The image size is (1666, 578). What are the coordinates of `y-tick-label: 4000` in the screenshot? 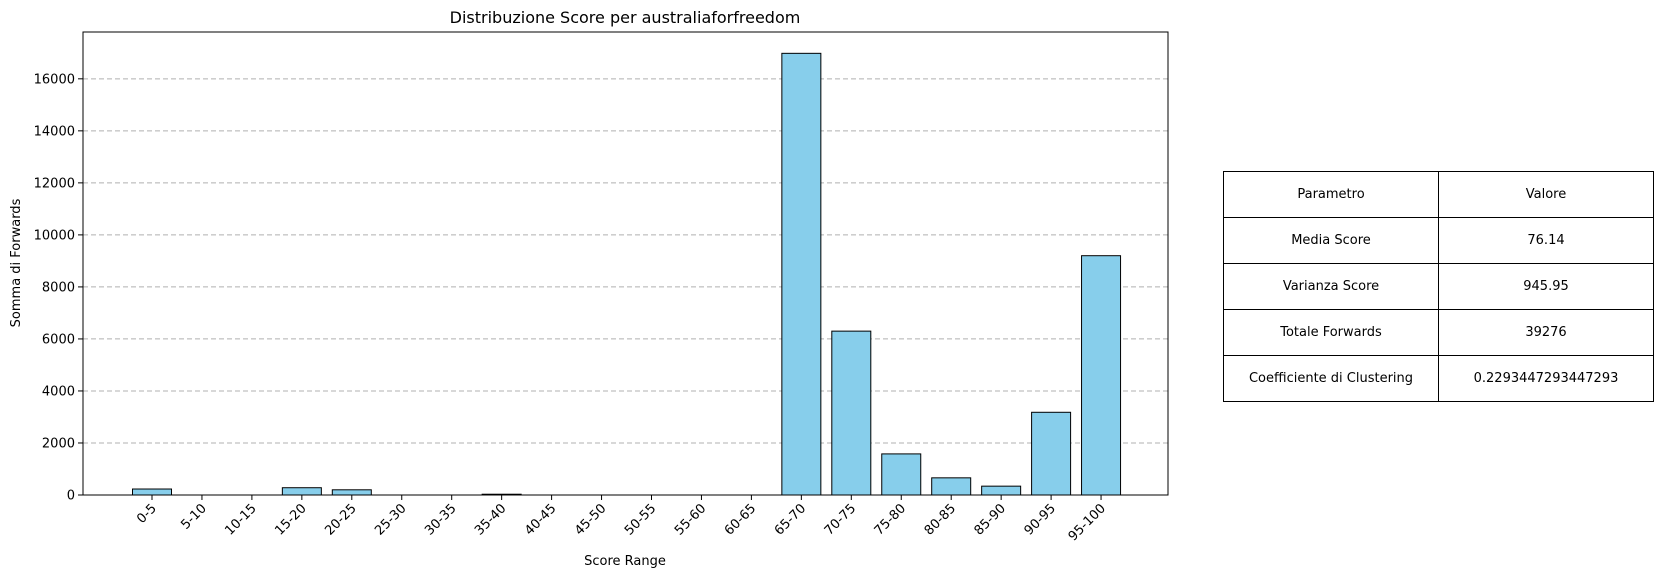 It's located at (58, 391).